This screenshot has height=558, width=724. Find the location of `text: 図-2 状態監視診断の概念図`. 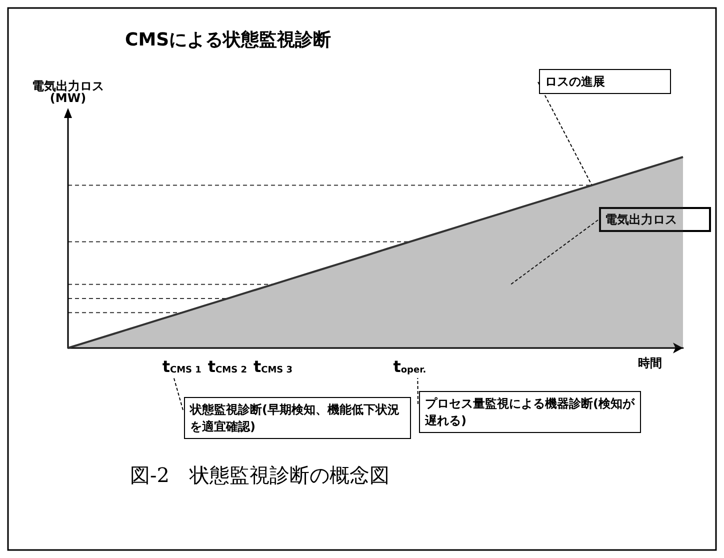

text: 図-2 状態監視診断の概念図 is located at coordinates (260, 475).